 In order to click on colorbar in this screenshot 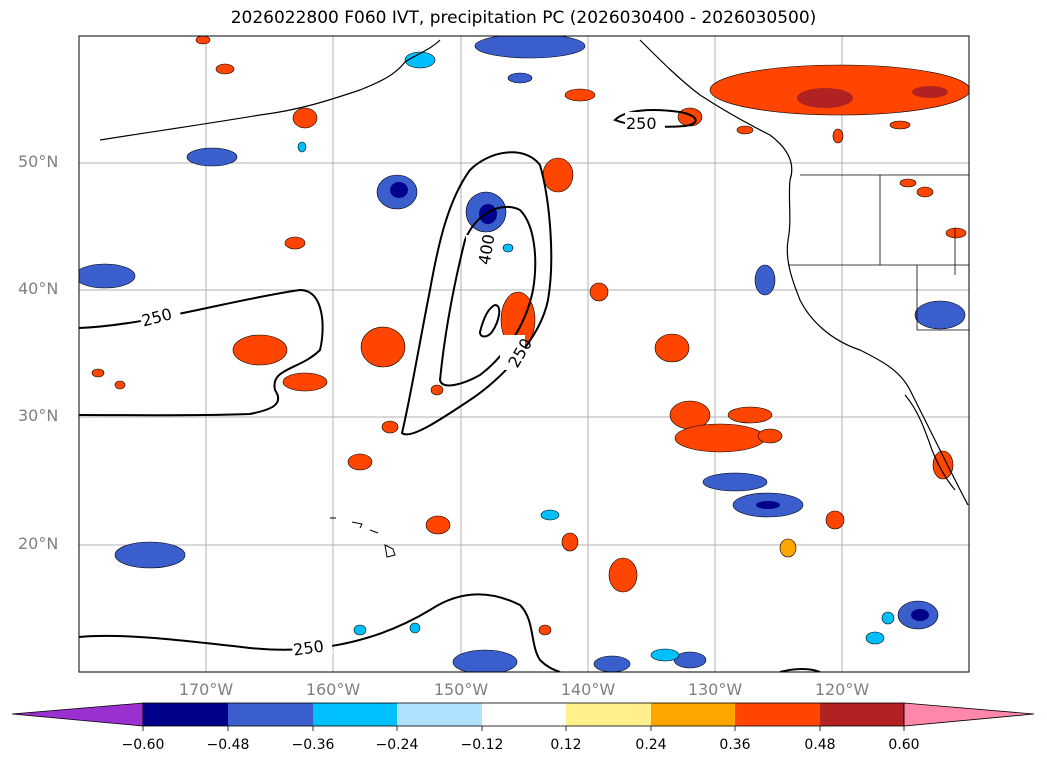, I will do `click(523, 716)`.